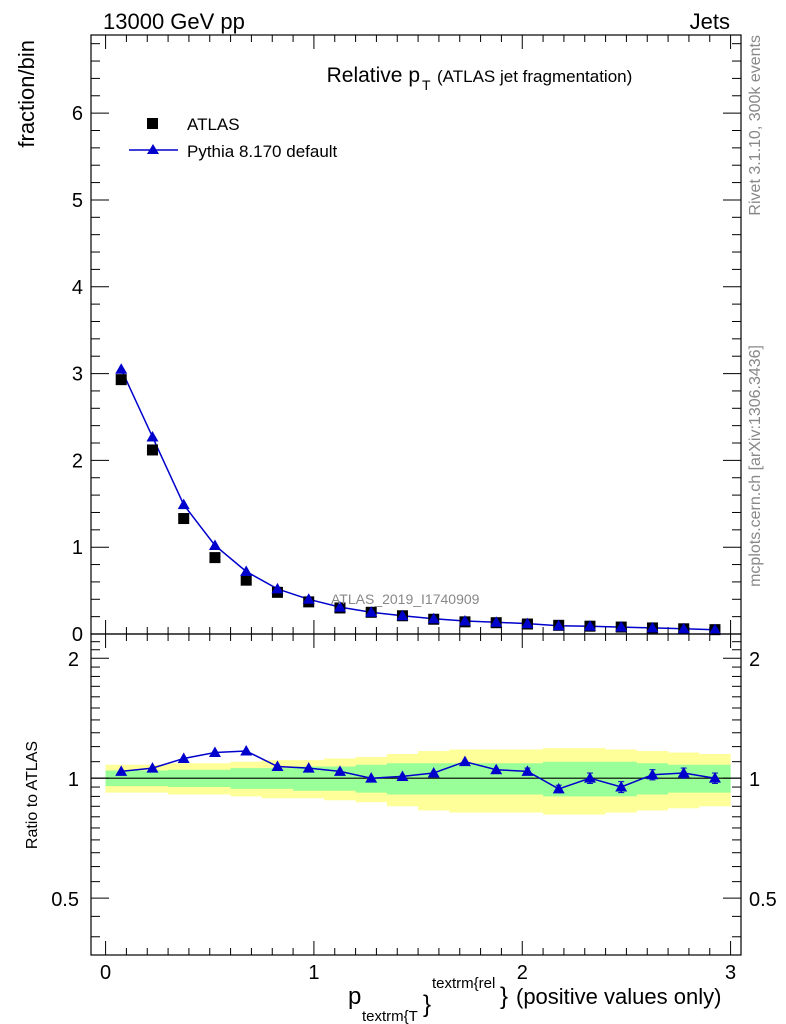  What do you see at coordinates (710, 21) in the screenshot?
I see `header-right: Jets` at bounding box center [710, 21].